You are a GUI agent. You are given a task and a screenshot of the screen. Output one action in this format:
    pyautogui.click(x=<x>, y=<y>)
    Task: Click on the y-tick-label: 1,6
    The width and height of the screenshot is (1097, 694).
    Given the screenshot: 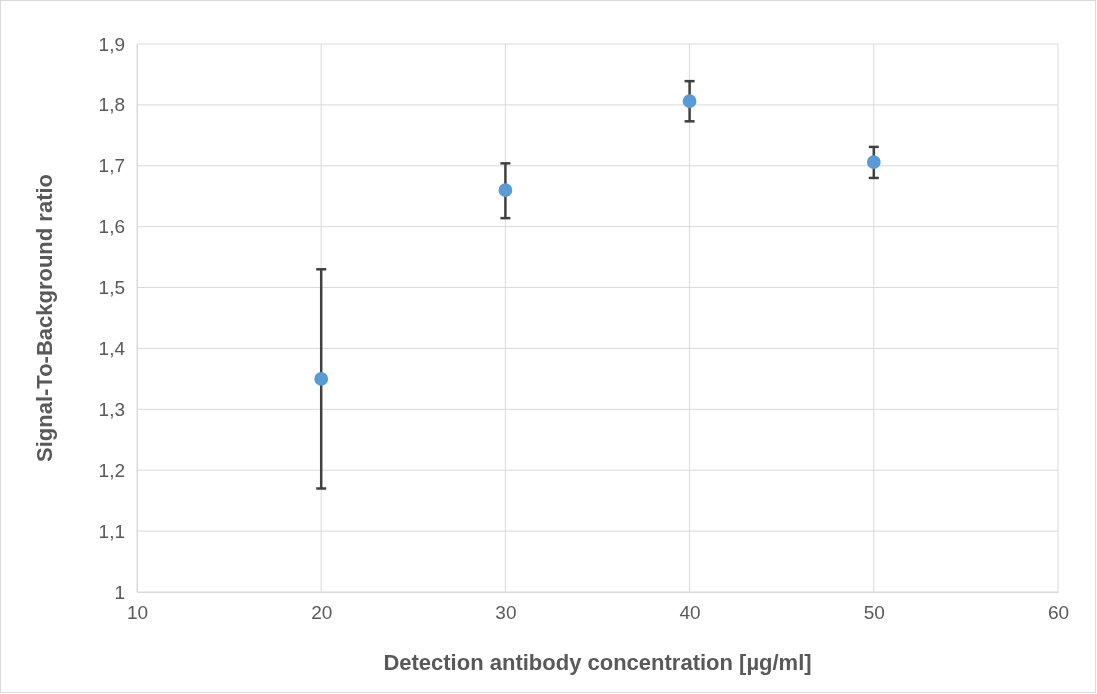 What is the action you would take?
    pyautogui.click(x=111, y=227)
    